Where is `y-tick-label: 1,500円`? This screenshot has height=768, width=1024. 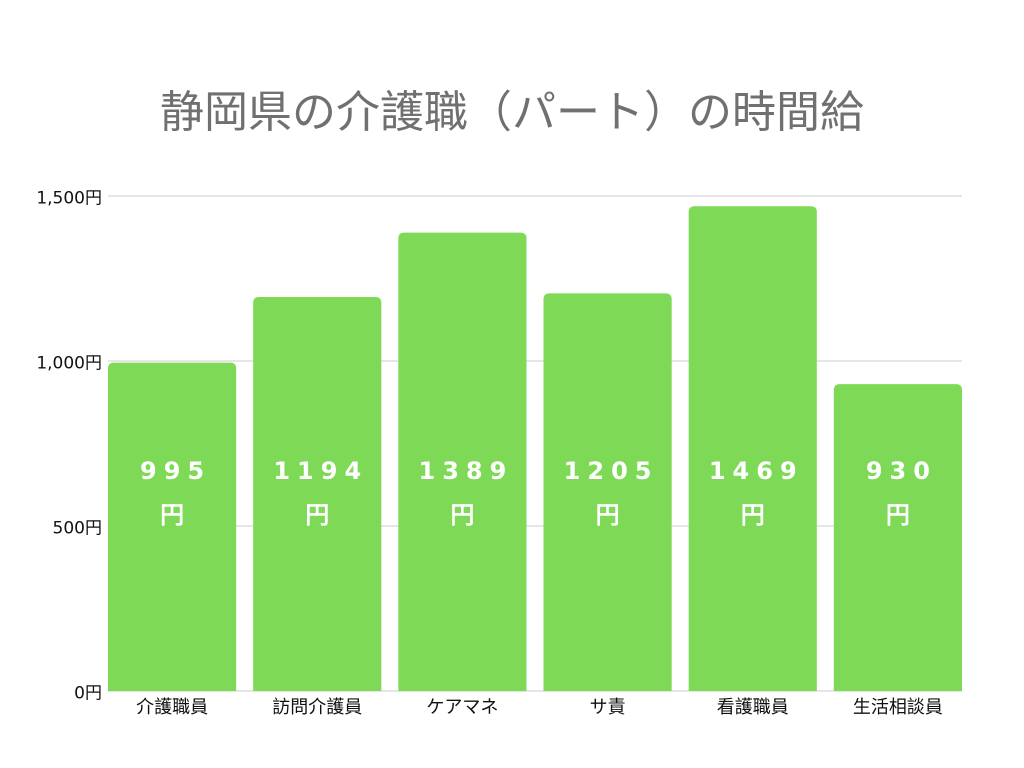 y-tick-label: 1,500円 is located at coordinates (69, 198).